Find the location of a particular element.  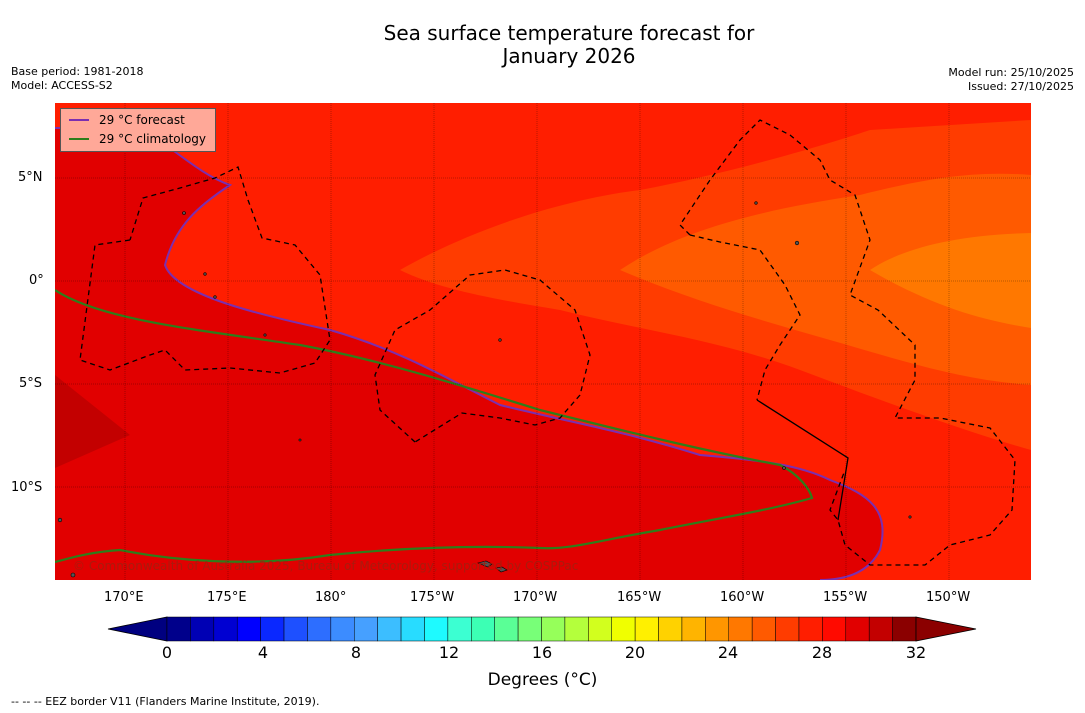

base-period: Base period: 1981-2018 is located at coordinates (77, 71).